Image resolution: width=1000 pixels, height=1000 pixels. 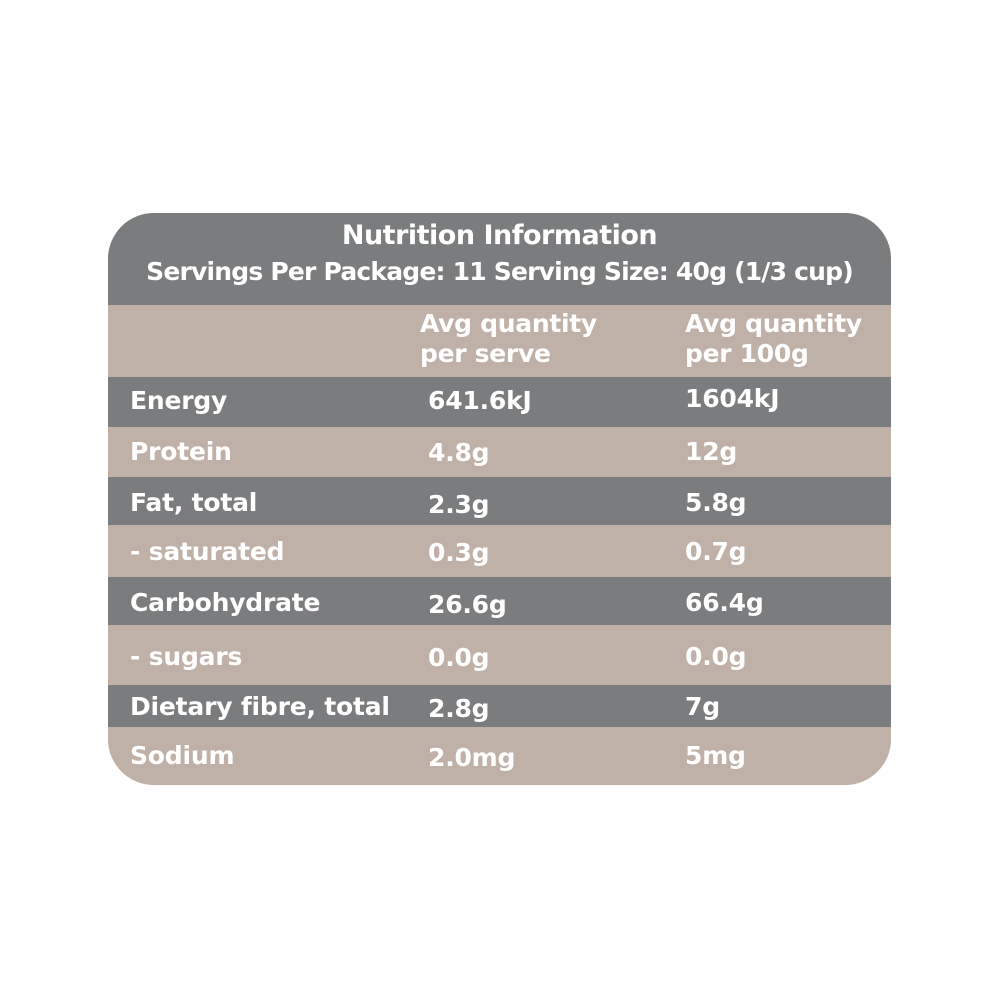 I want to click on table-row: - sugars 0.0g 0.0g, so click(x=499, y=655).